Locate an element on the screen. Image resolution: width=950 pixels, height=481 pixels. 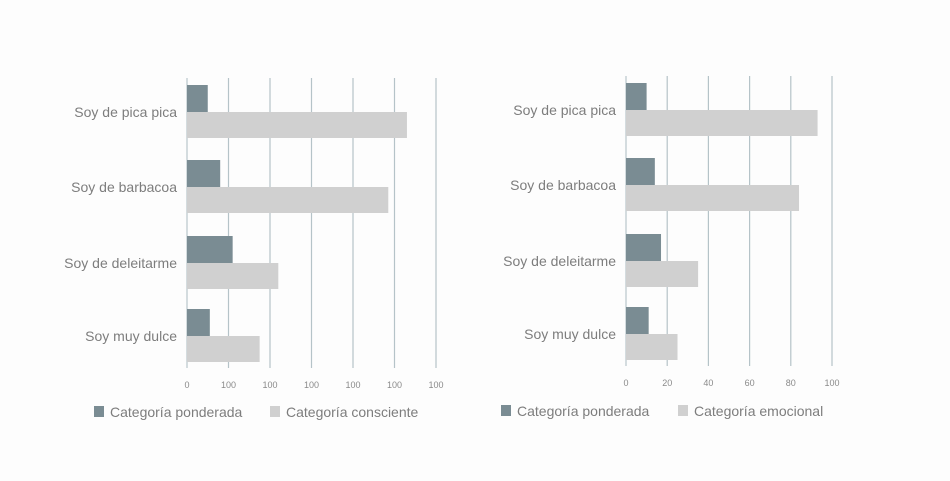
x-tick-label: 40 is located at coordinates (708, 383).